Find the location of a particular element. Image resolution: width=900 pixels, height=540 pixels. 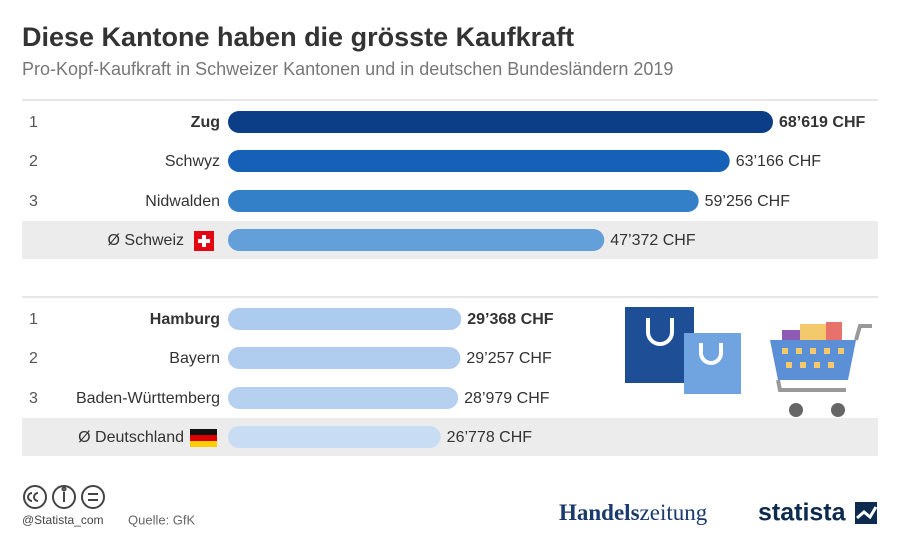

value-label: 29’368 CHF is located at coordinates (510, 319).